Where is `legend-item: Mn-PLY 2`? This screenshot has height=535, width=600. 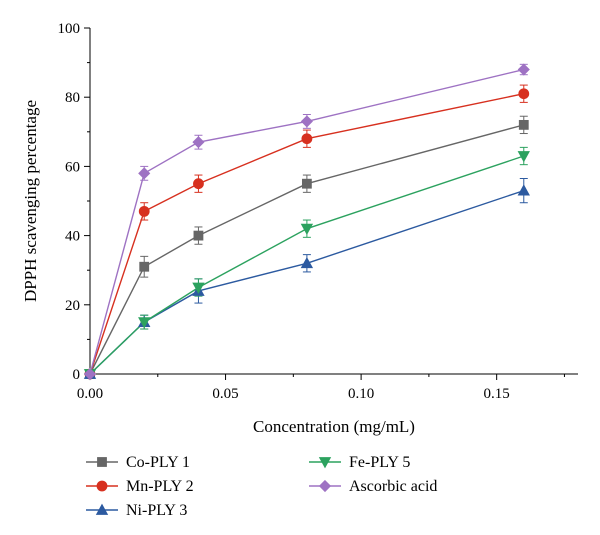 legend-item: Mn-PLY 2 is located at coordinates (140, 486).